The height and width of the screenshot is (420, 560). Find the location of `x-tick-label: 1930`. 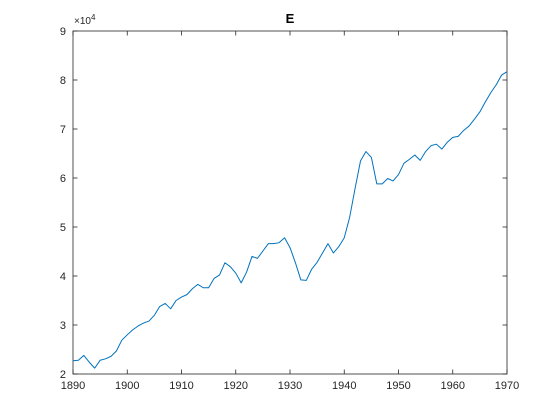

x-tick-label: 1930 is located at coordinates (290, 386).